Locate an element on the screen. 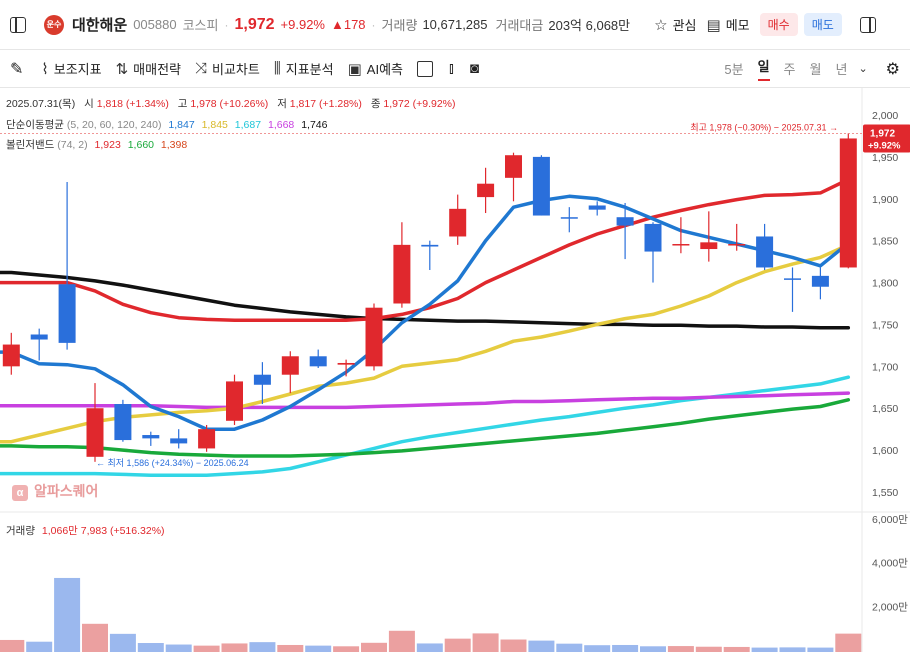 The width and height of the screenshot is (910, 657). analysis-button: ⫼ 지표분석 is located at coordinates (304, 68).